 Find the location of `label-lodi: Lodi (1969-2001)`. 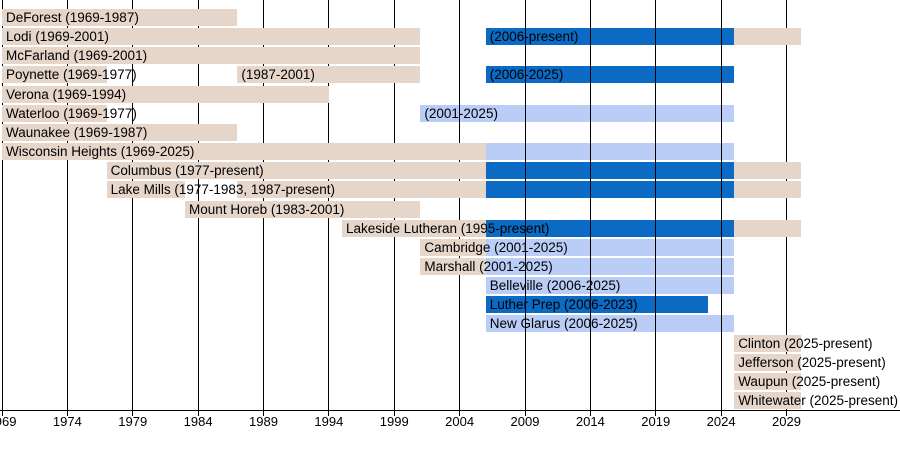

label-lodi: Lodi (1969-2001) is located at coordinates (57, 37).